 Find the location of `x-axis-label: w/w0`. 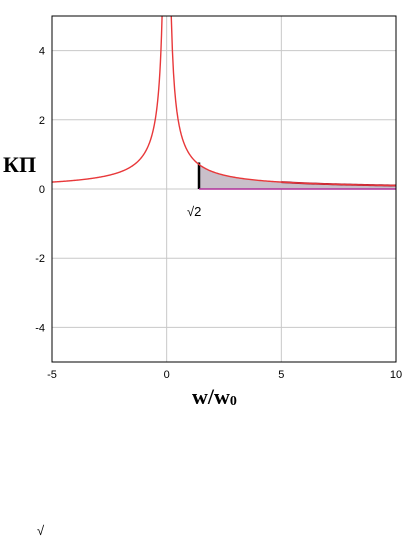

x-axis-label: w/w0 is located at coordinates (214, 396).